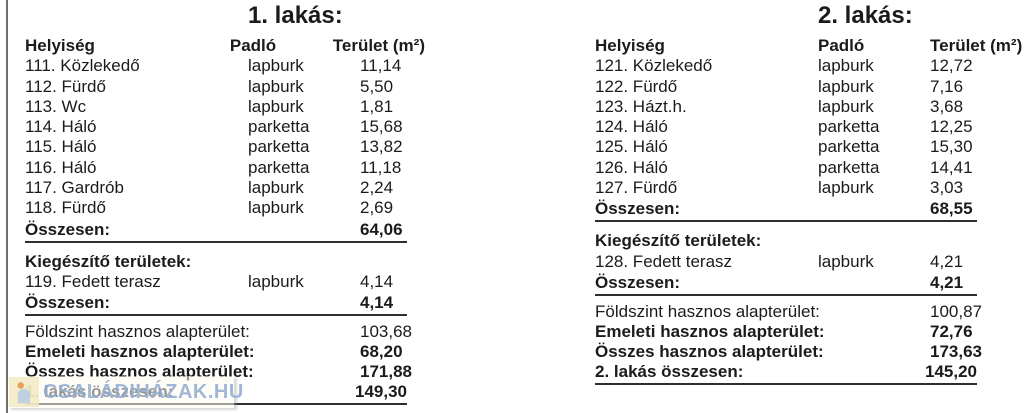  Describe the element at coordinates (951, 127) in the screenshot. I see `room-area: 12,25` at that location.